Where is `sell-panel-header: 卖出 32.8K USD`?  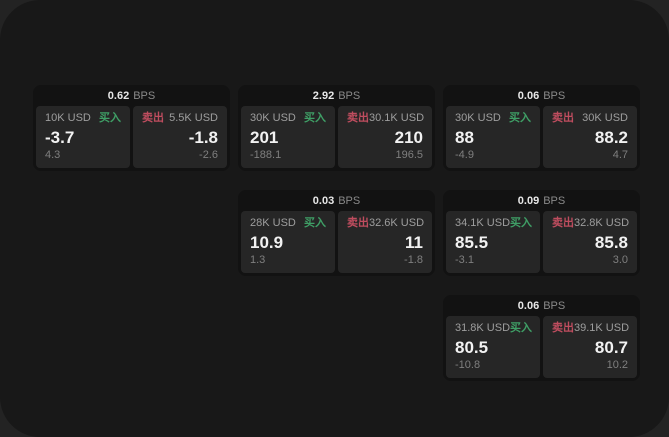
sell-panel-header: 卖出 32.8K USD is located at coordinates (591, 223).